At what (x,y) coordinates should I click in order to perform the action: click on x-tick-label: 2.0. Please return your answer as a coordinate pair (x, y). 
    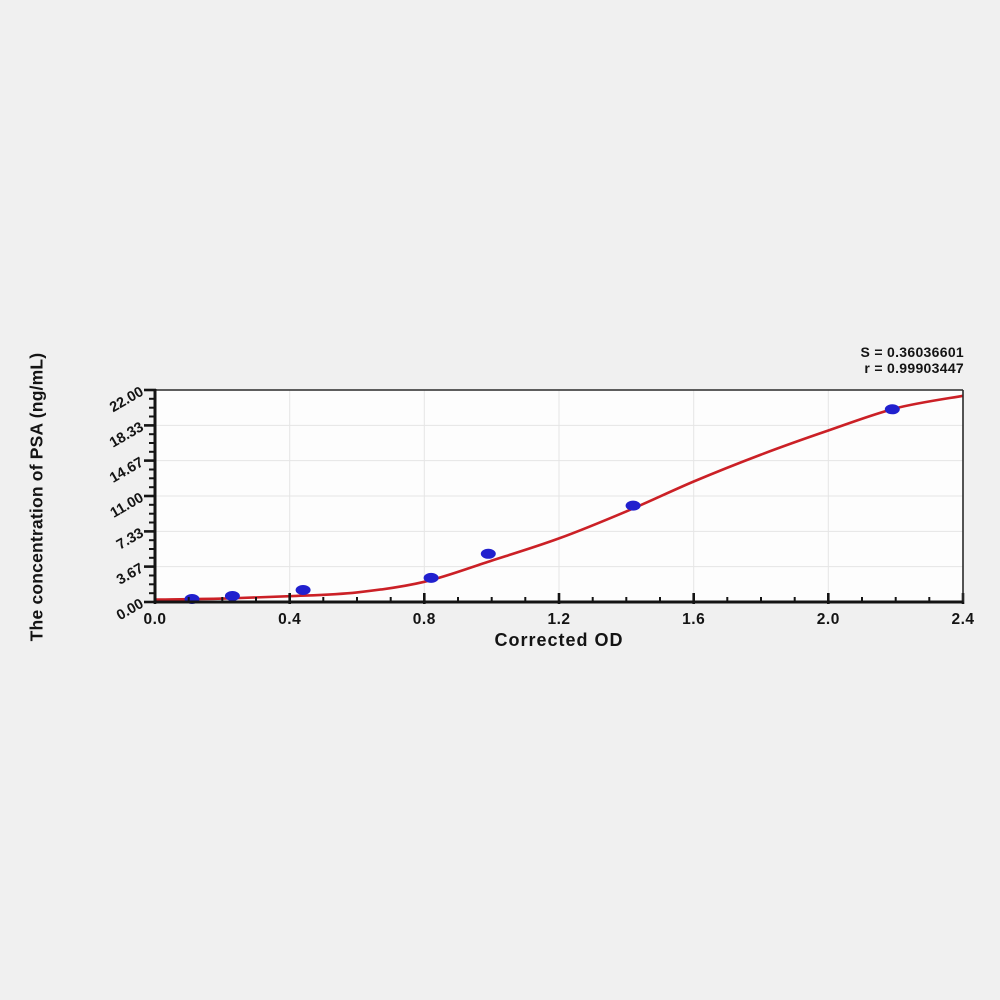
    Looking at the image, I should click on (828, 619).